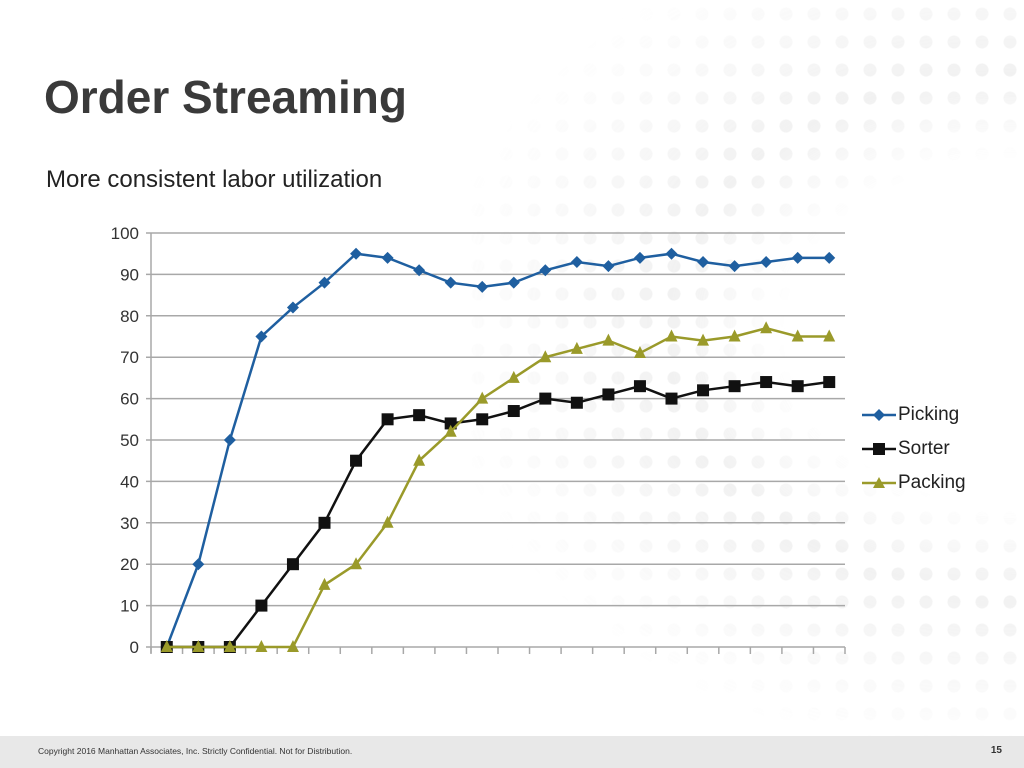 The image size is (1024, 768). I want to click on legend-label: Packing, so click(932, 482).